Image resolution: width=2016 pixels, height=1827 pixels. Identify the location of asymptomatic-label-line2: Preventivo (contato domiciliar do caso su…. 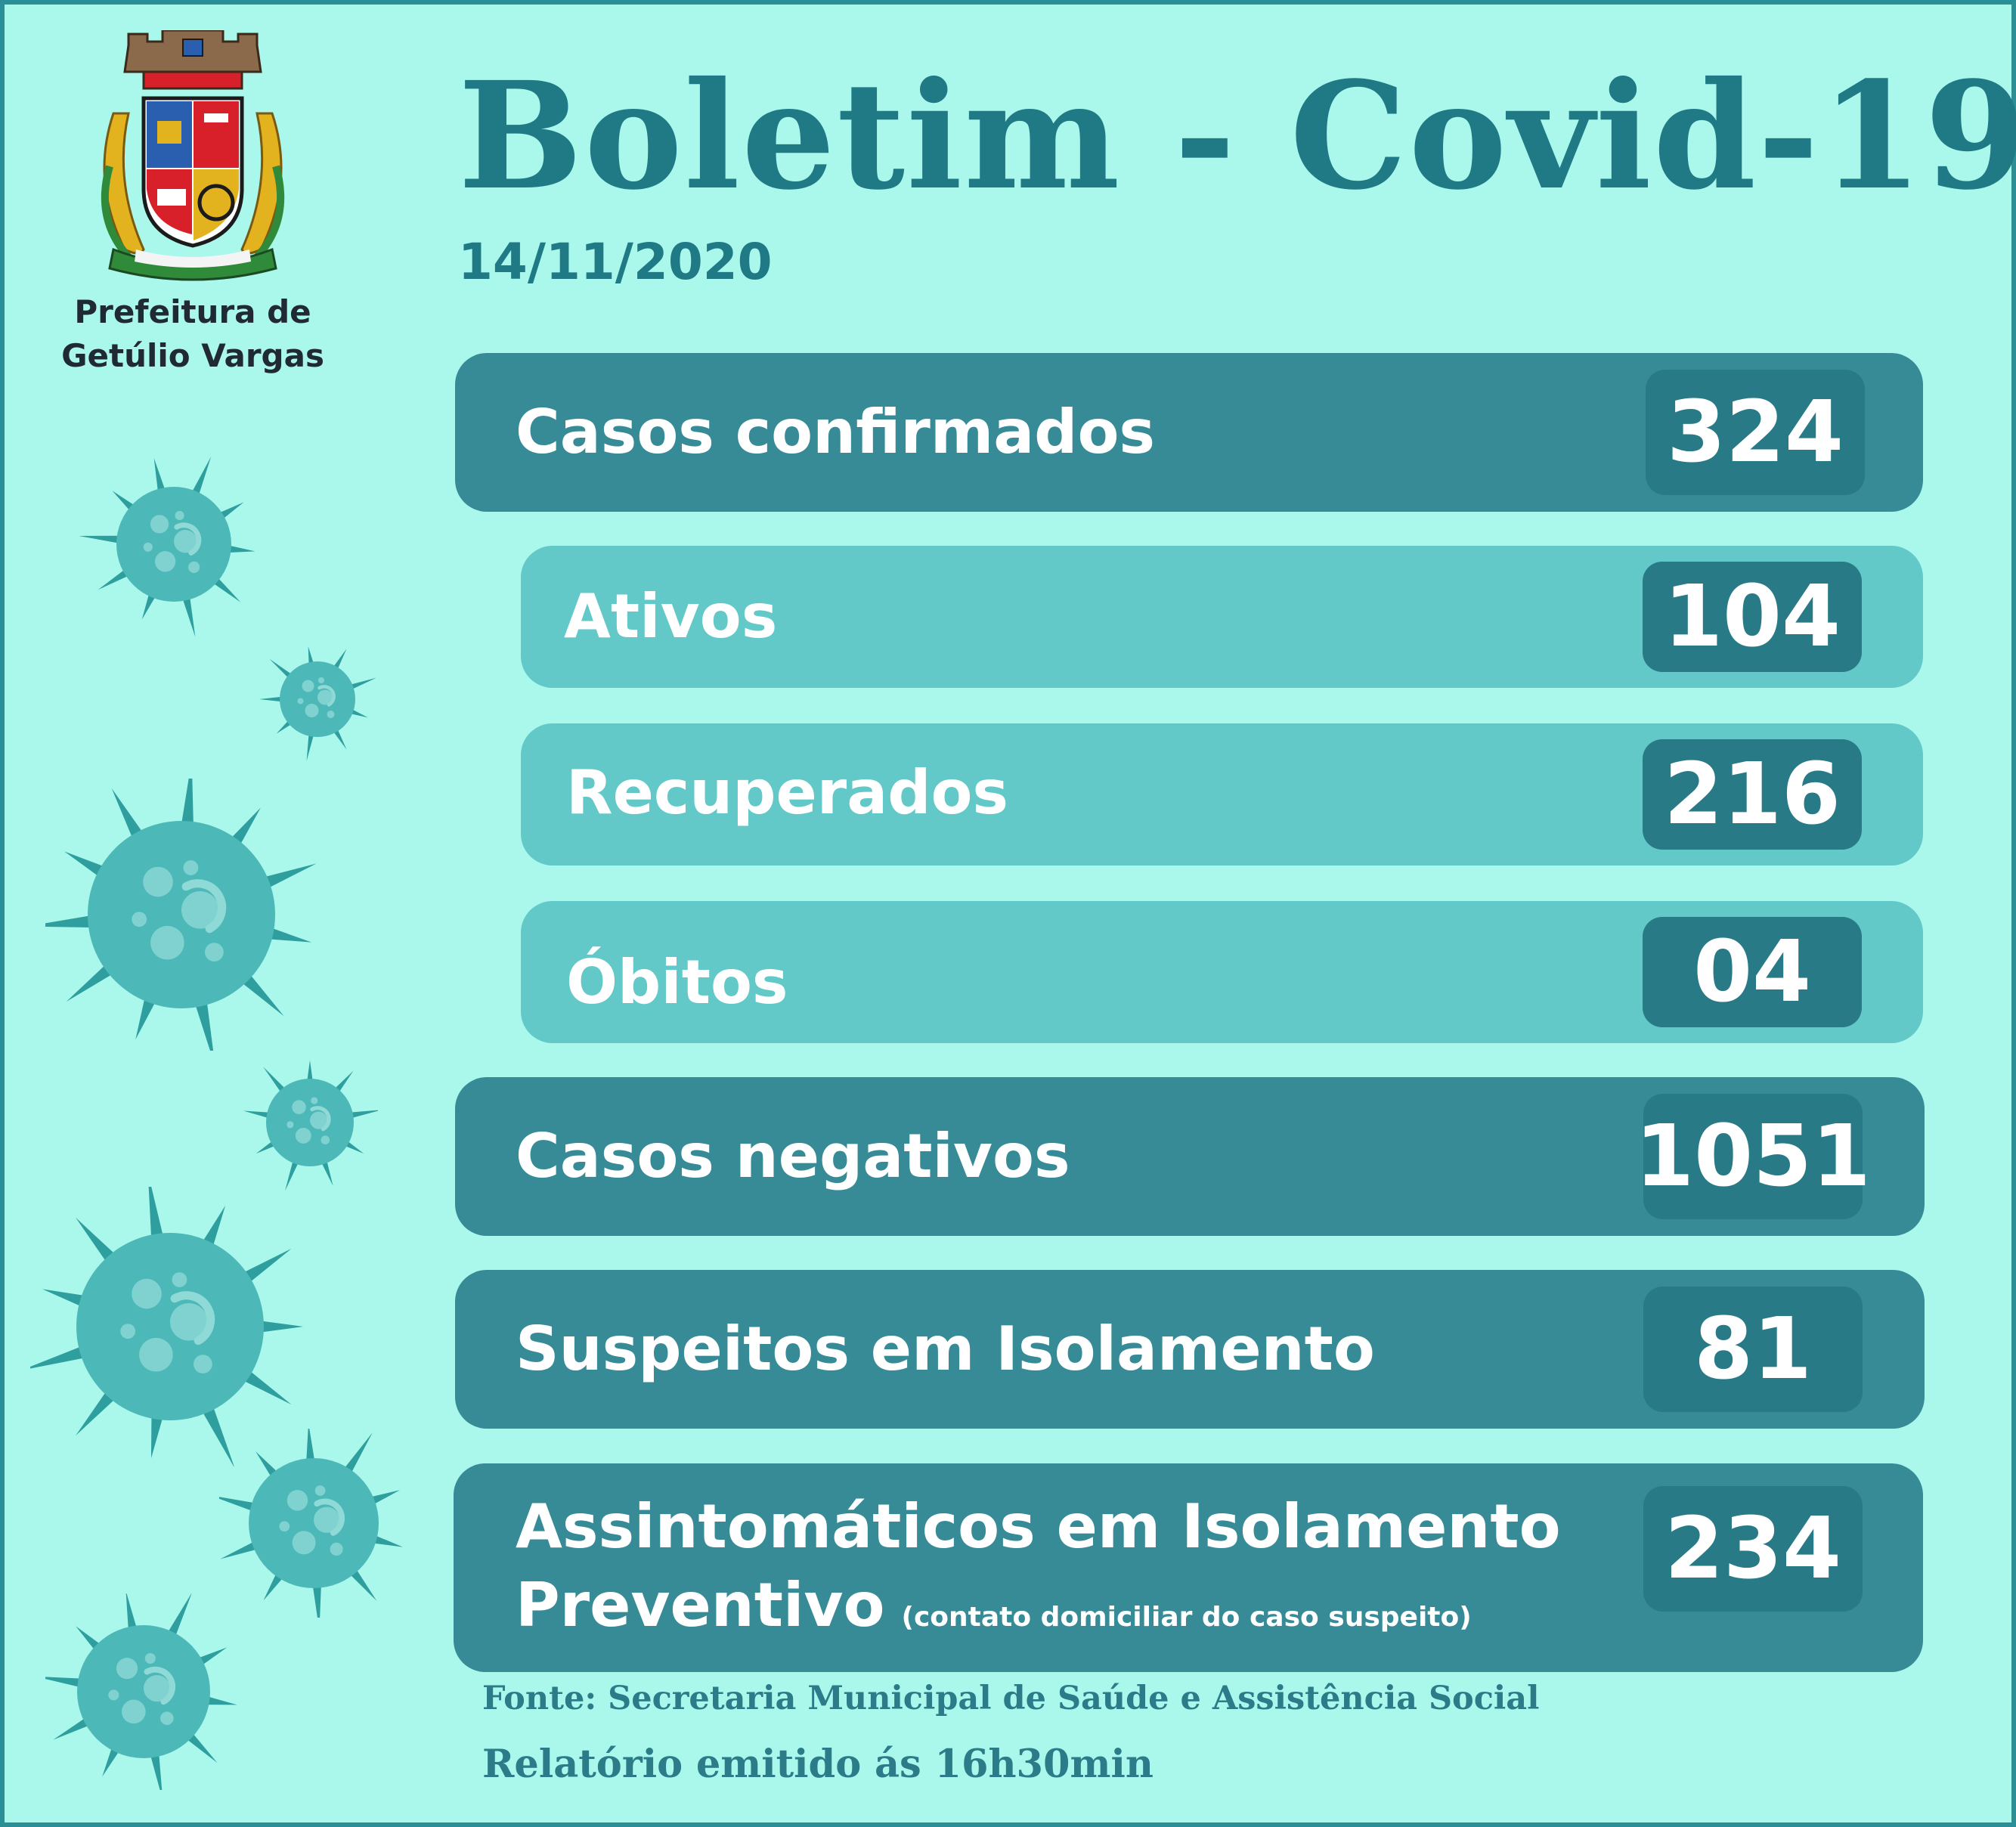
(1038, 1611).